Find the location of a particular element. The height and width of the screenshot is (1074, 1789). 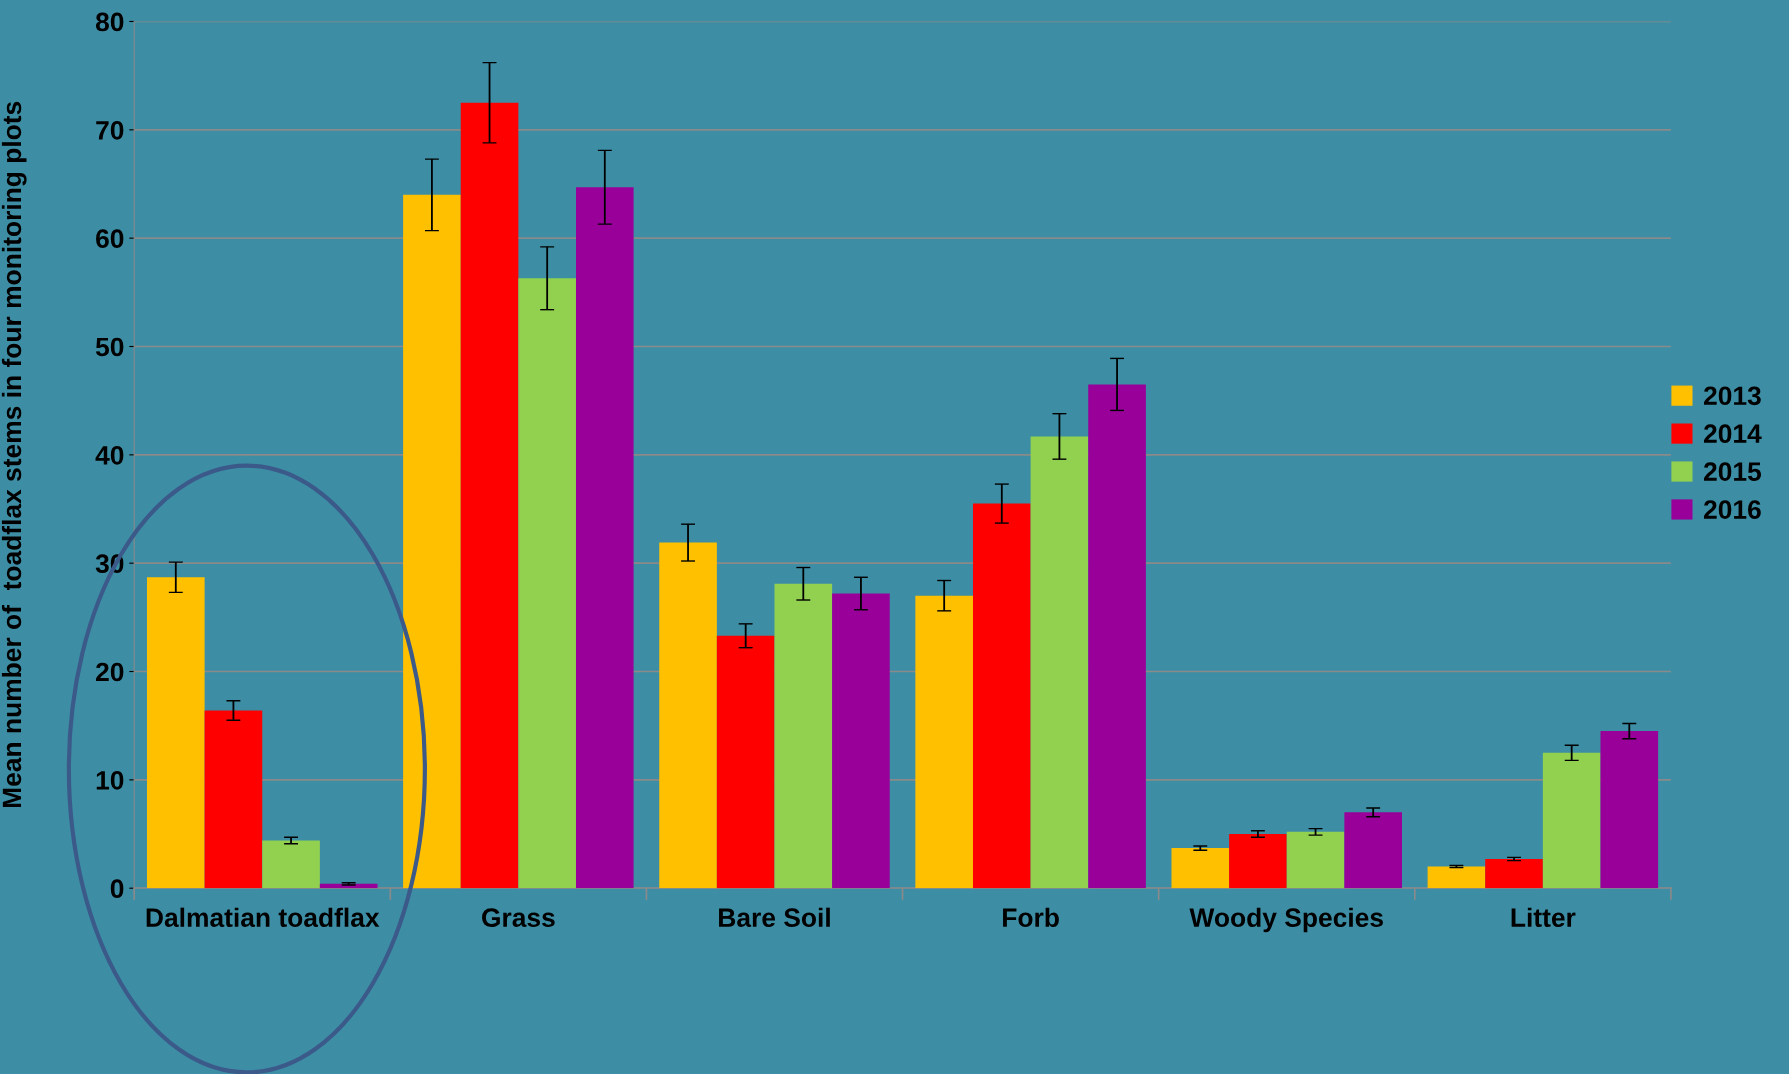

legend-label: 2013 is located at coordinates (1732, 396).